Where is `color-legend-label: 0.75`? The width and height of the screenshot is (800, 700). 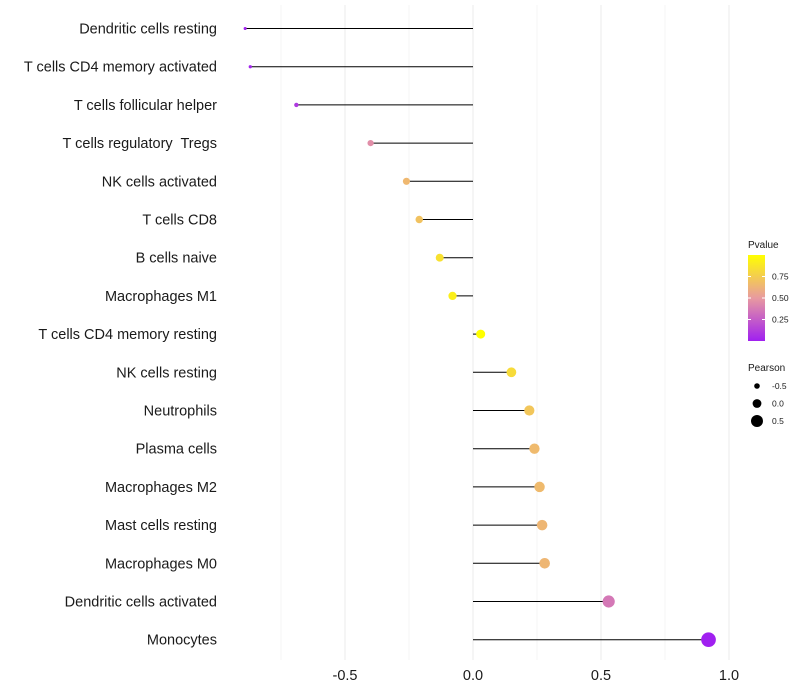 color-legend-label: 0.75 is located at coordinates (780, 277).